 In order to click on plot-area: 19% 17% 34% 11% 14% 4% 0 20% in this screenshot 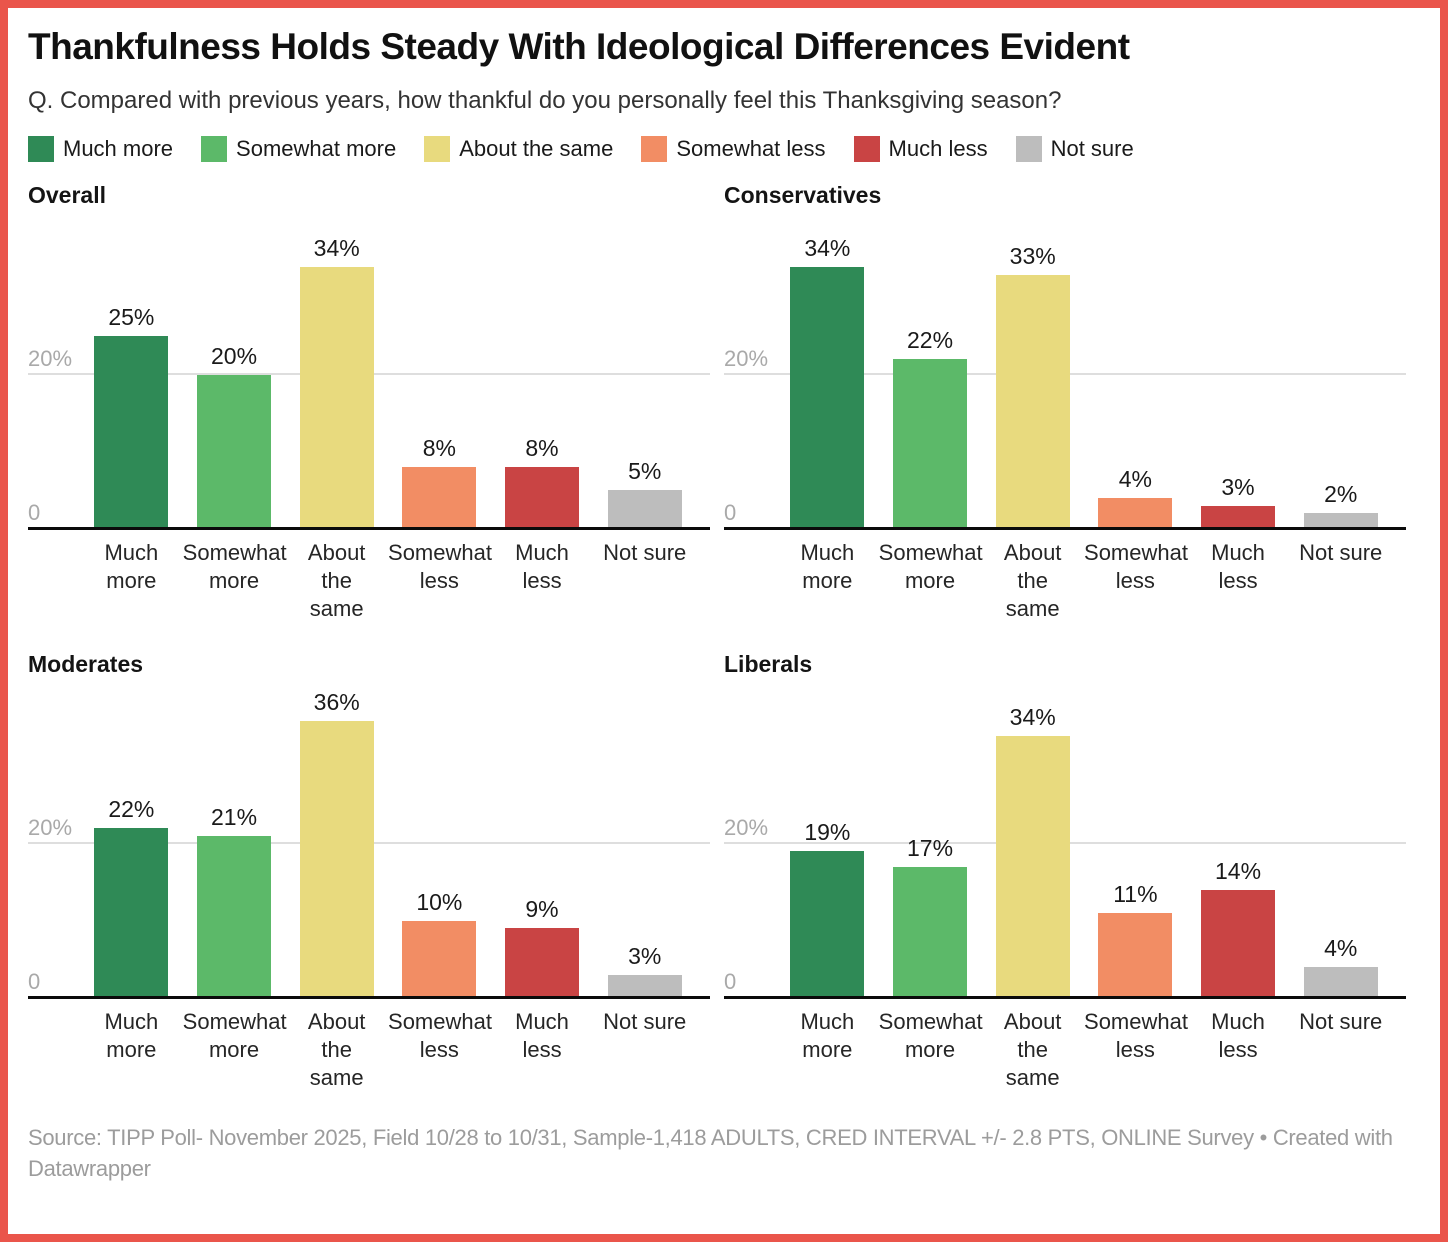, I will do `click(1072, 843)`.